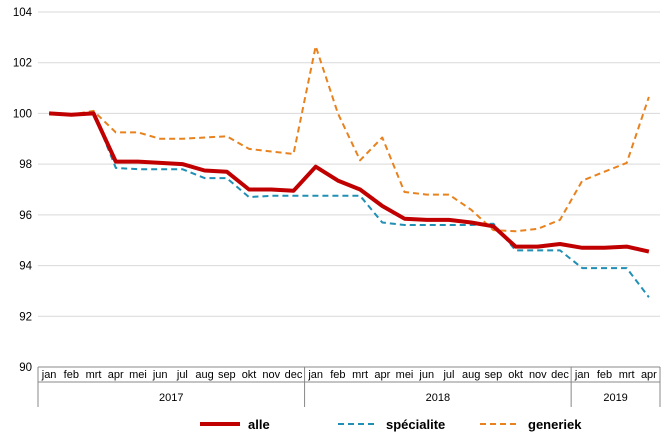 The width and height of the screenshot is (669, 437). I want to click on y-tick-label: 104, so click(23, 13).